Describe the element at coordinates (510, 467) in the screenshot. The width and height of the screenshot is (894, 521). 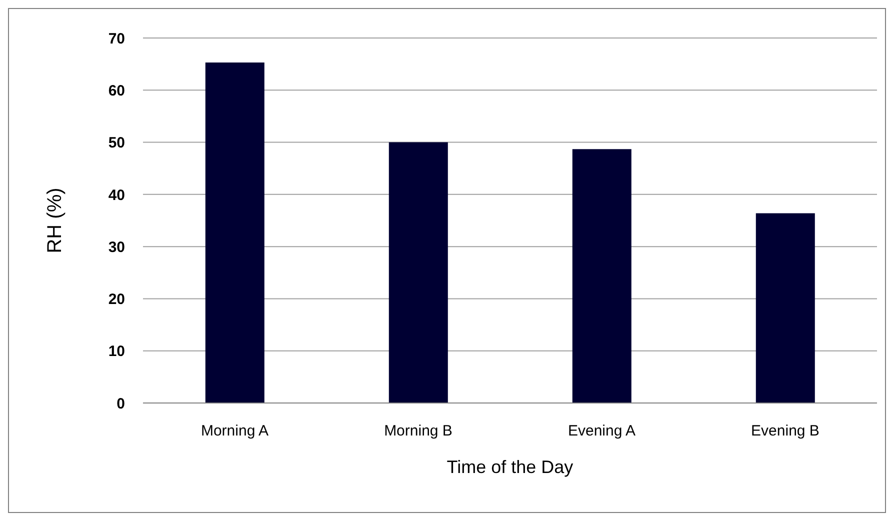
I see `x-axis-title: Time of the Day` at that location.